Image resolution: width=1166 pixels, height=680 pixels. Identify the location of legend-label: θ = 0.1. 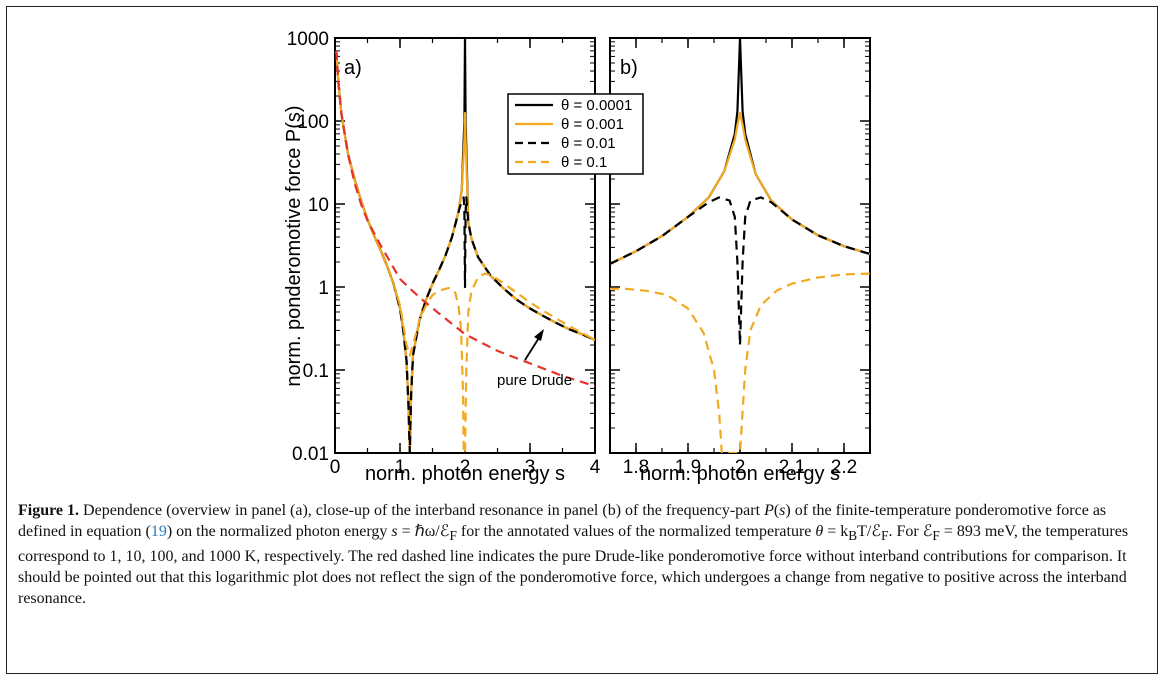
(584, 162).